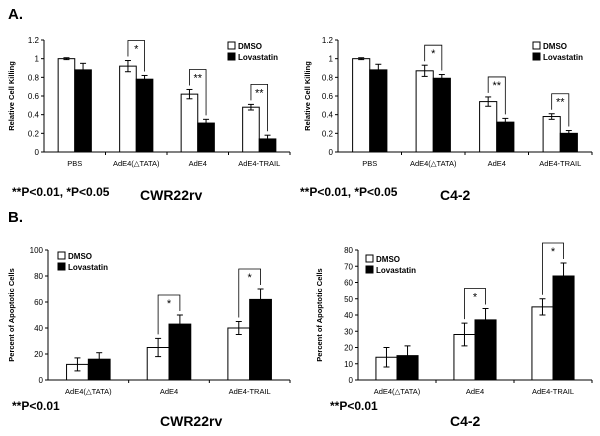  What do you see at coordinates (348, 348) in the screenshot?
I see `y-tick-label: 20` at bounding box center [348, 348].